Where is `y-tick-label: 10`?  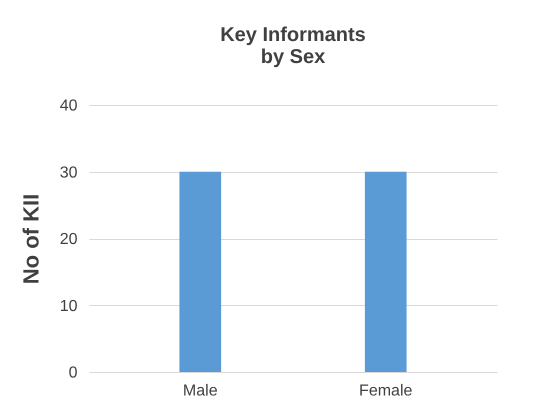
y-tick-label: 10 is located at coordinates (69, 306).